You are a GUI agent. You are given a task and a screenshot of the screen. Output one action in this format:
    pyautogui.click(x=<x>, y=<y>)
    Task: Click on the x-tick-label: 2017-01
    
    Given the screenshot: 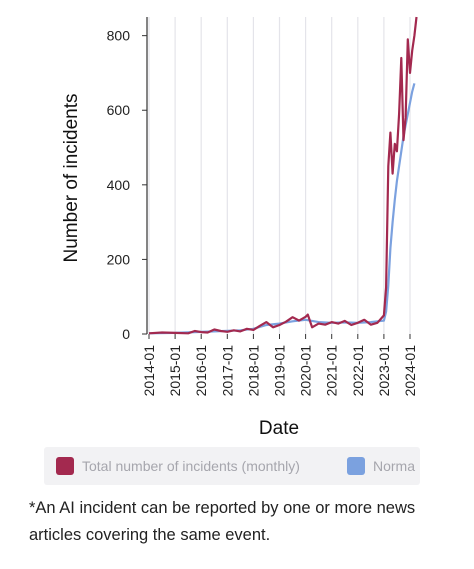 What is the action you would take?
    pyautogui.click(x=227, y=371)
    